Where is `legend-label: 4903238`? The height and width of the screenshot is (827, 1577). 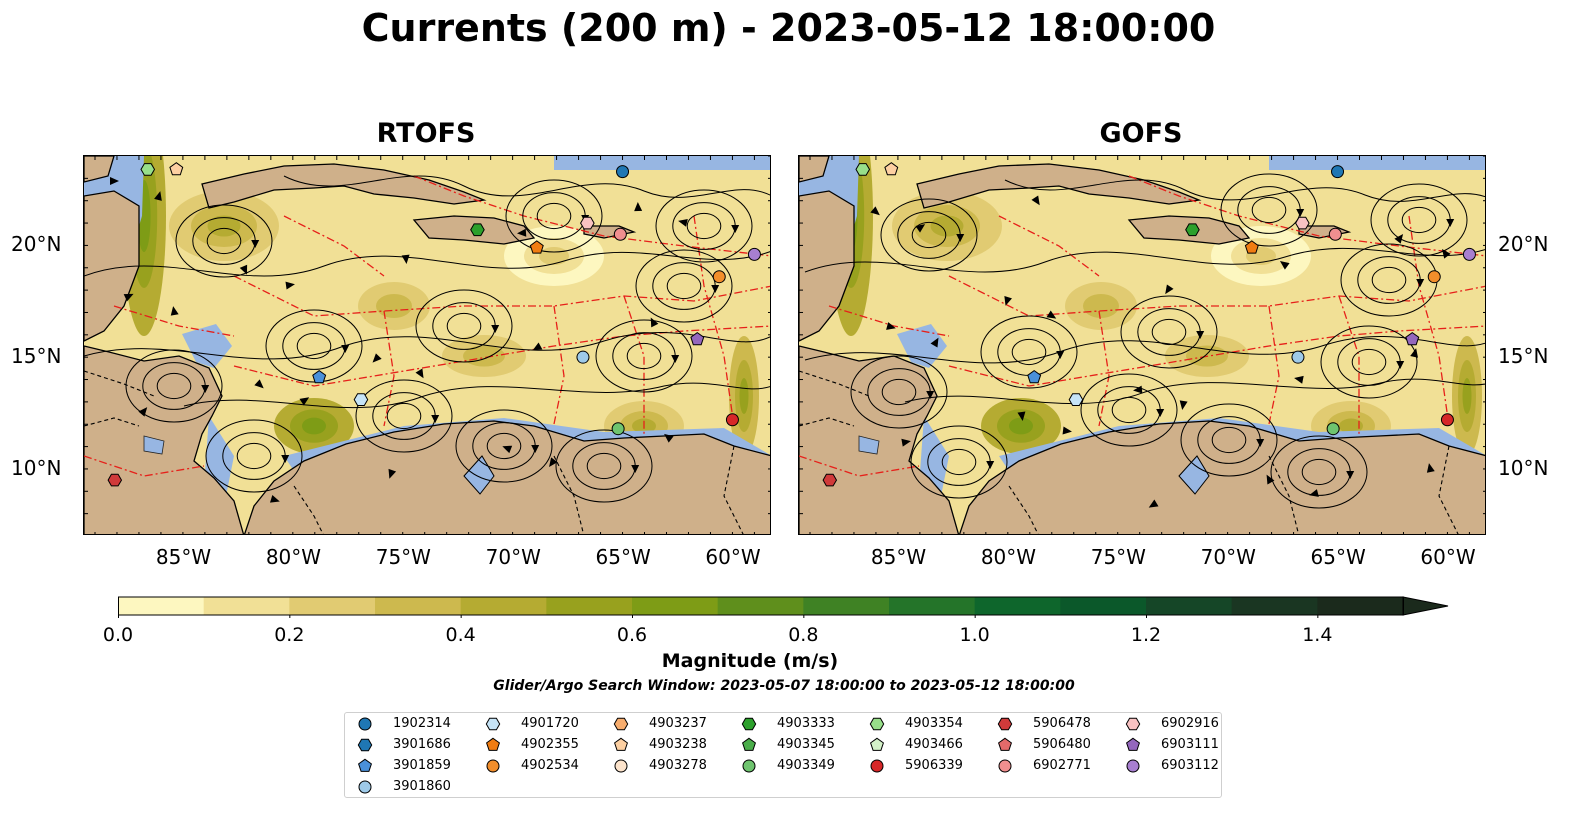
legend-label: 4903238 is located at coordinates (678, 744).